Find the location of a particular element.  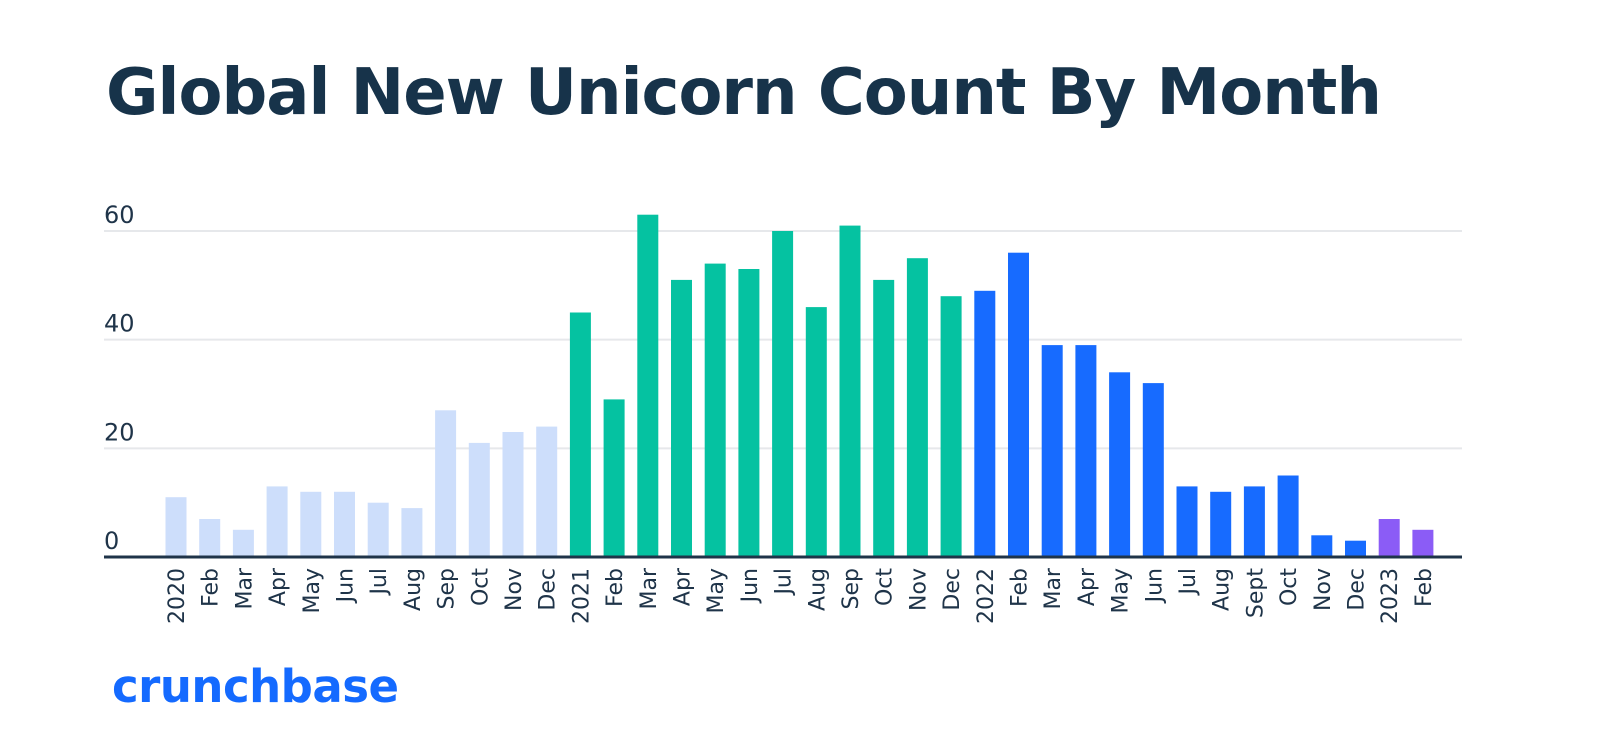

y-tick-label: 20 is located at coordinates (119, 432).